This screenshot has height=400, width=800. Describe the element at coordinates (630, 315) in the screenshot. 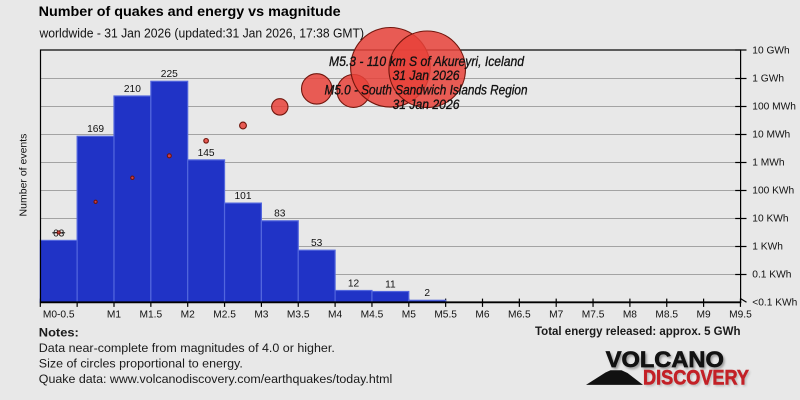

I see `svg-text: M8` at that location.